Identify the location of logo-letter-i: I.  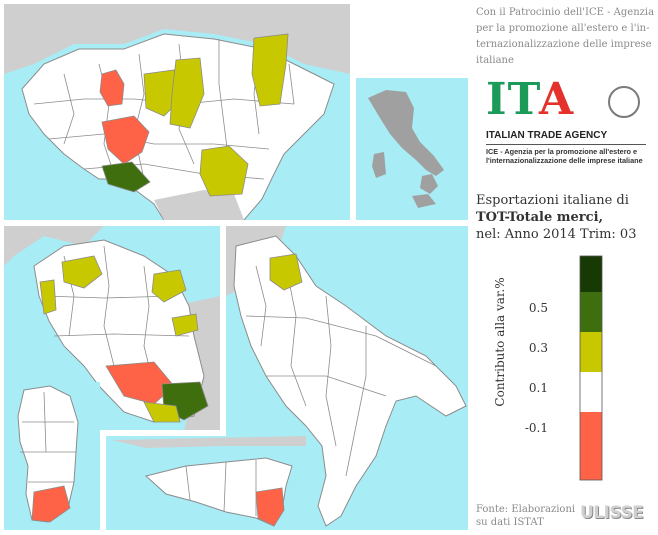
(497, 99).